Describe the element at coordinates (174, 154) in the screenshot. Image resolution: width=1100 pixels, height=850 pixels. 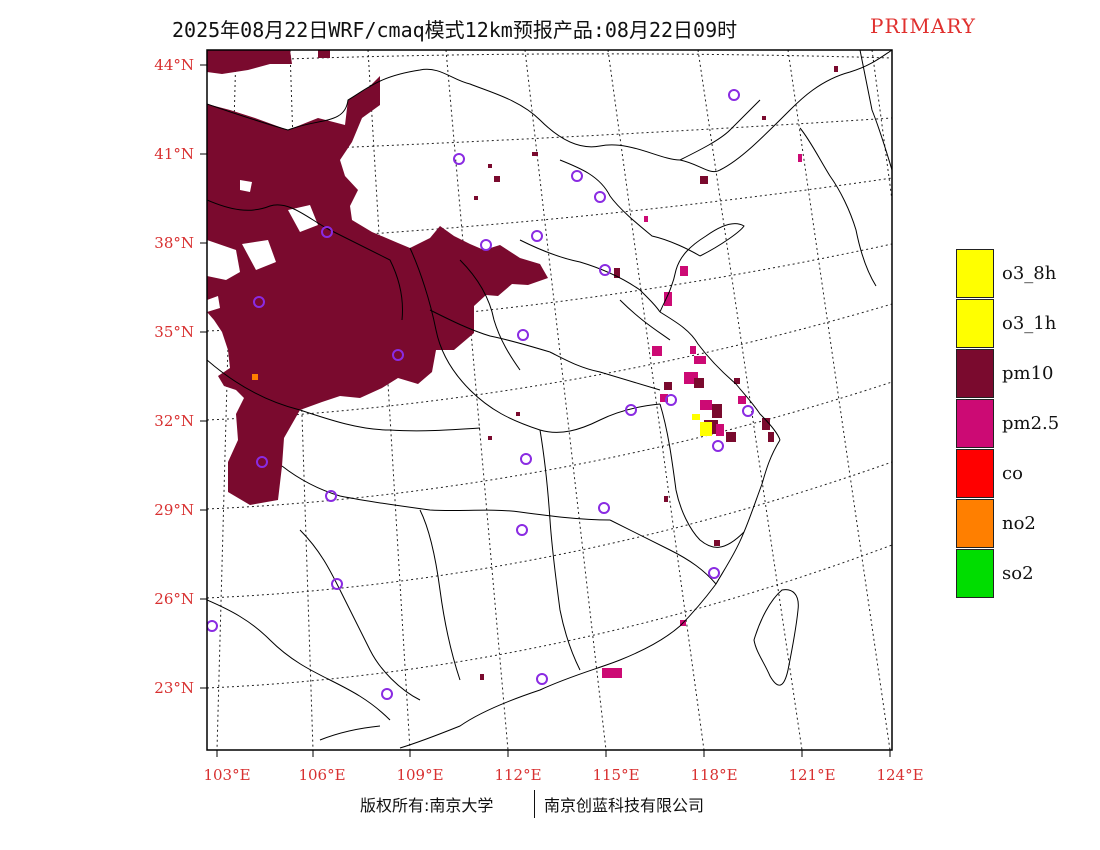
I see `lat-label-41n: 41°N` at that location.